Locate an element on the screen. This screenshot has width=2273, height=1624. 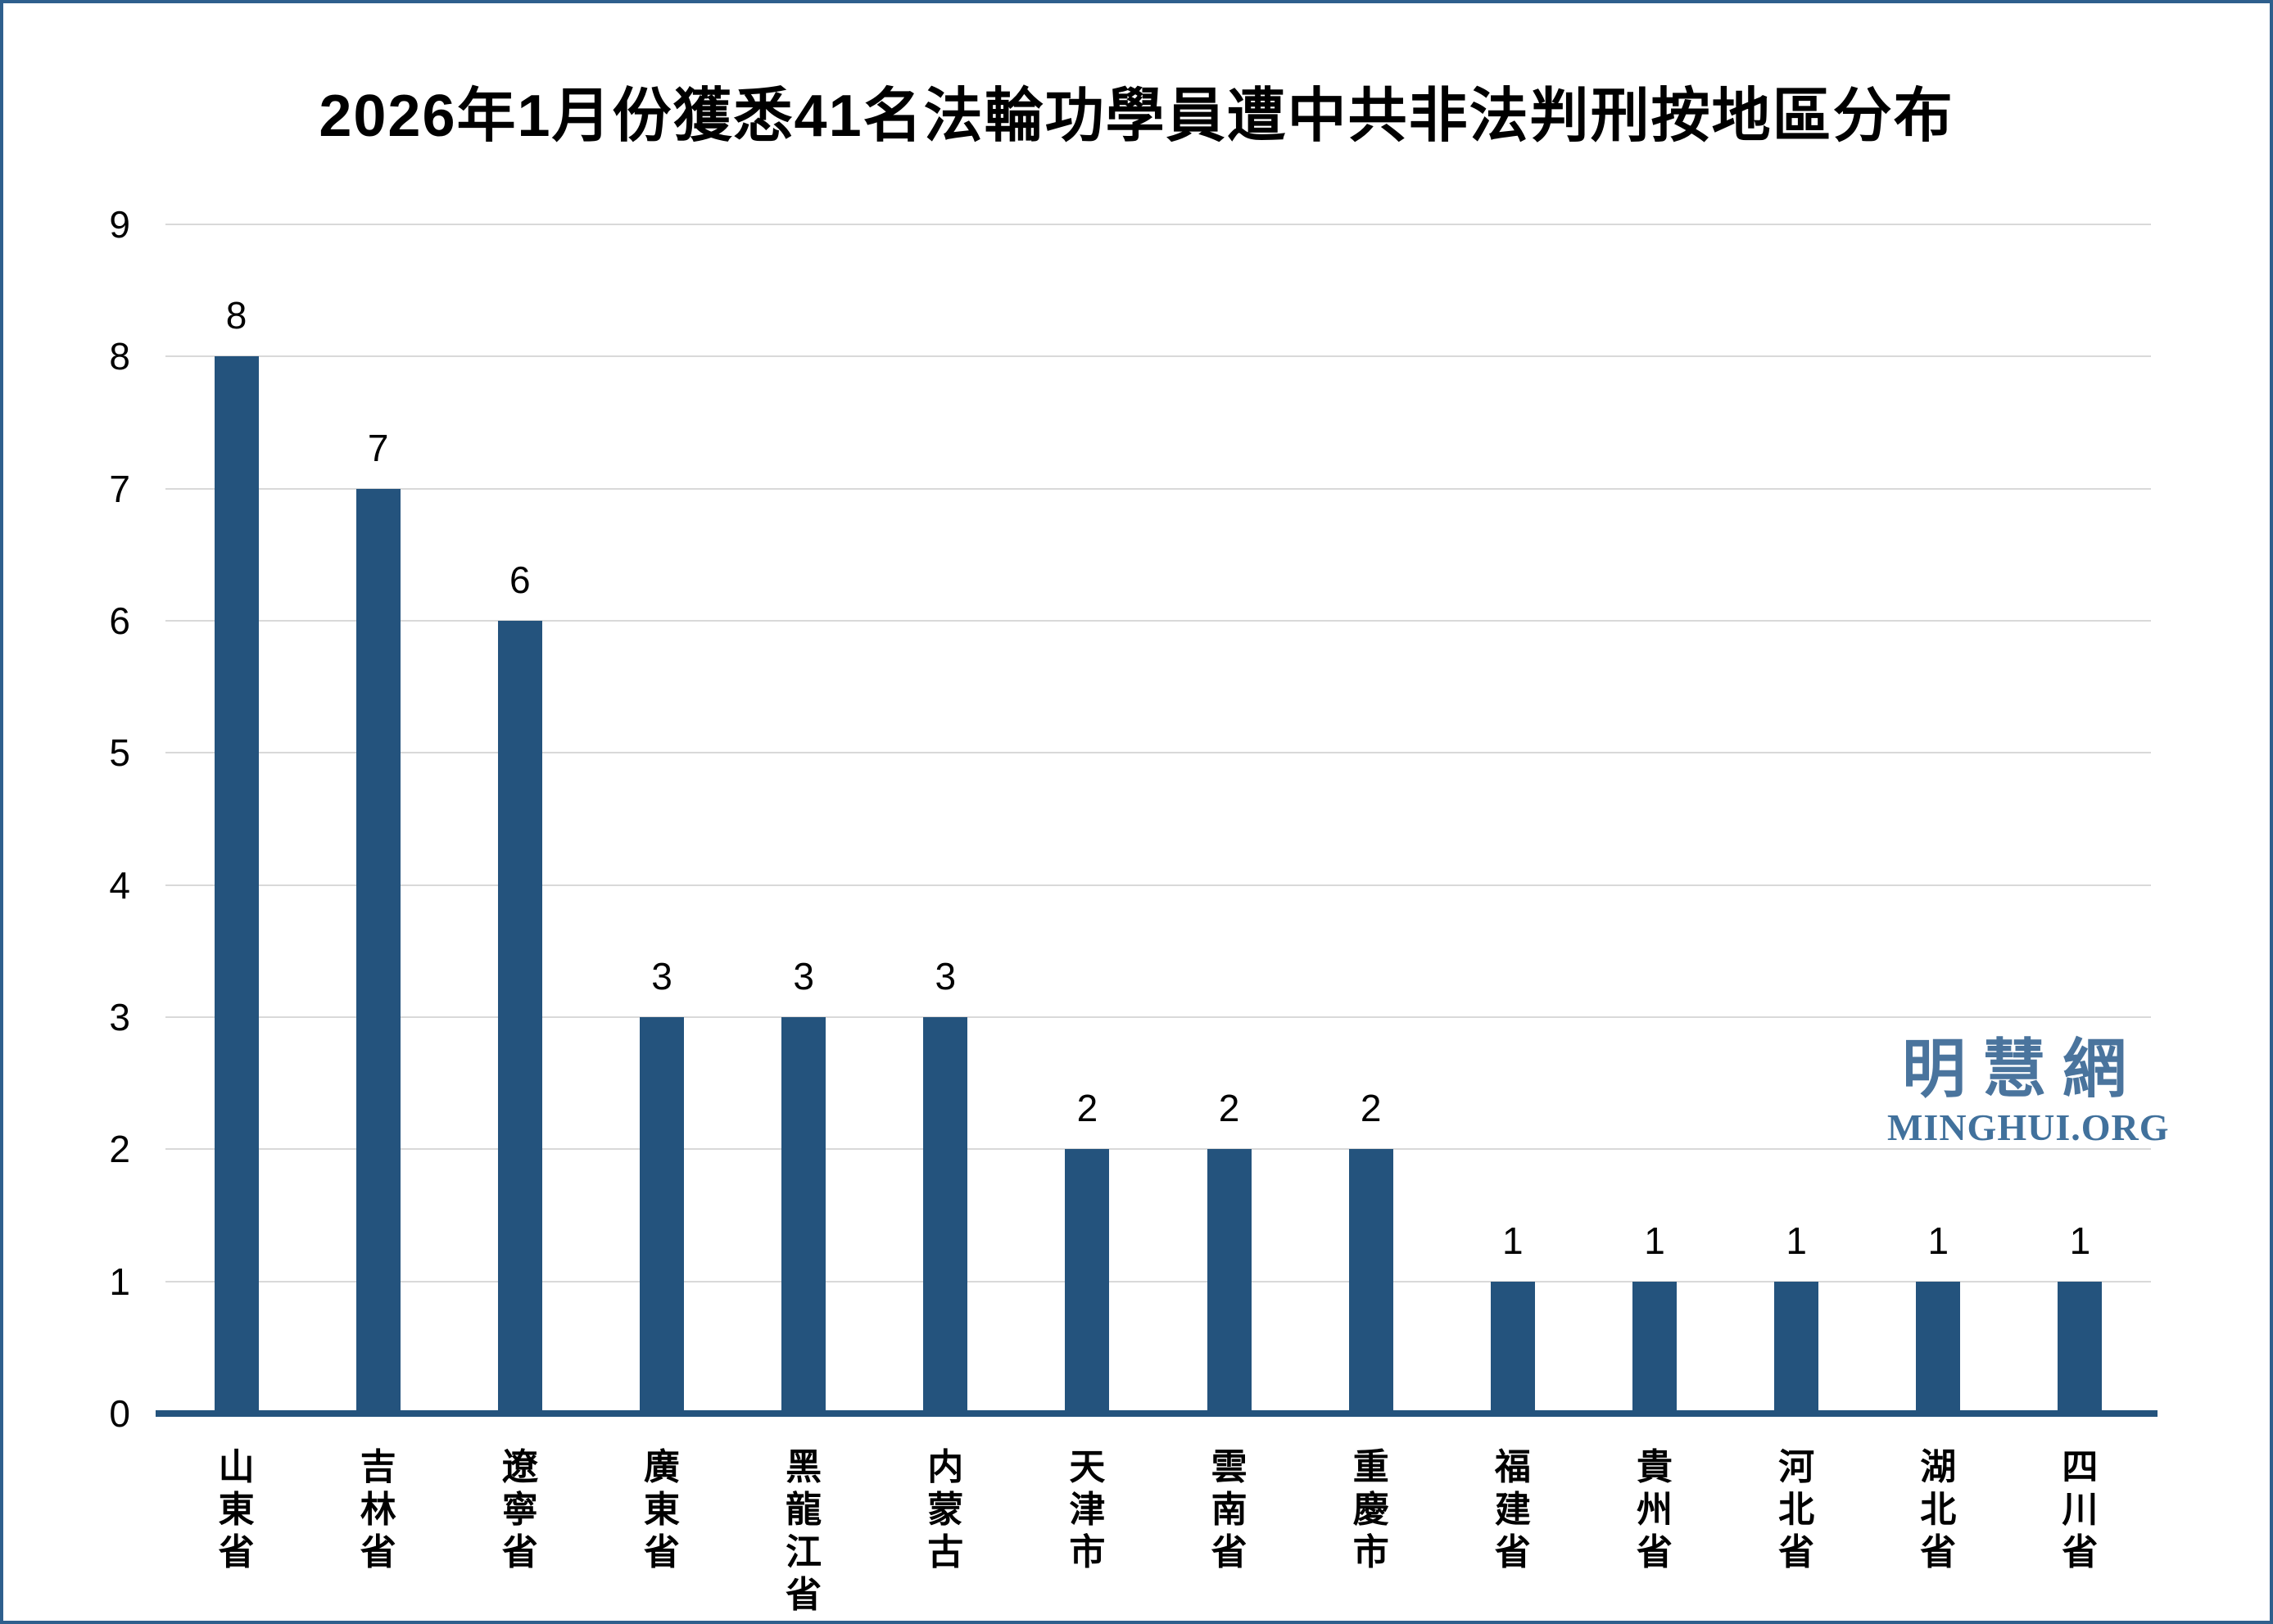
y-axis-tick-label: 6 is located at coordinates (119, 621).